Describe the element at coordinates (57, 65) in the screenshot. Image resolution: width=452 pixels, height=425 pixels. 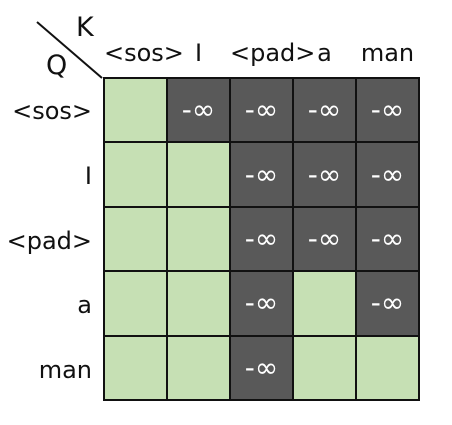
I see `query-axis-label: Q` at that location.